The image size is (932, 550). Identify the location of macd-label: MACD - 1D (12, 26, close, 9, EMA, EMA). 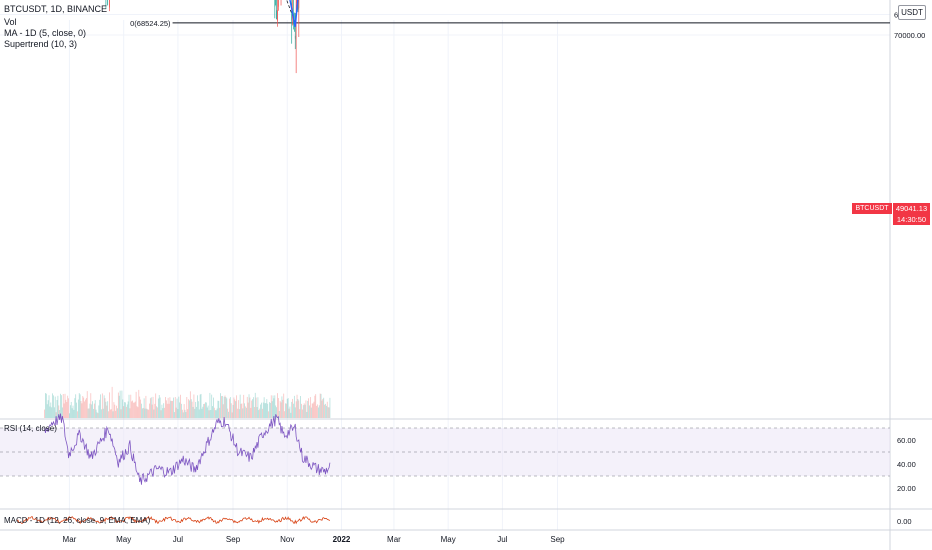
(77, 520).